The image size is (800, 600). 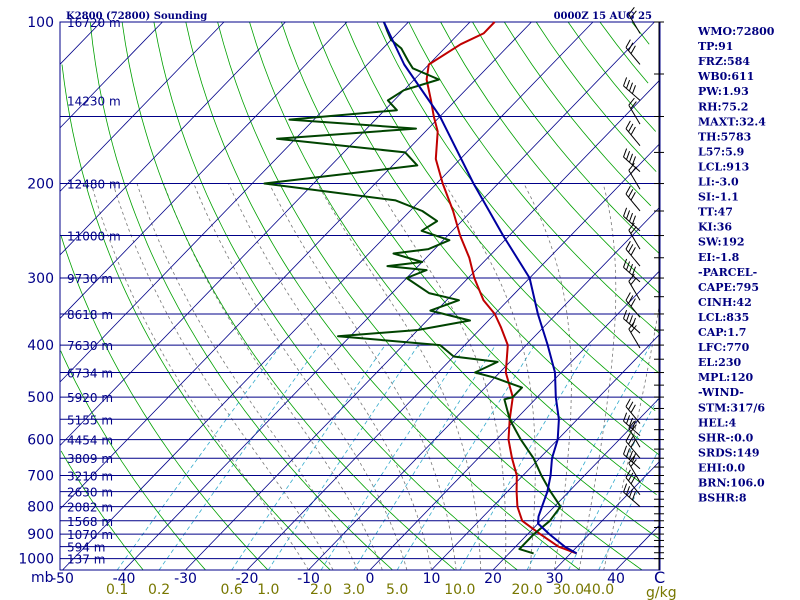 I want to click on height-label: 14230 m, so click(x=94, y=101).